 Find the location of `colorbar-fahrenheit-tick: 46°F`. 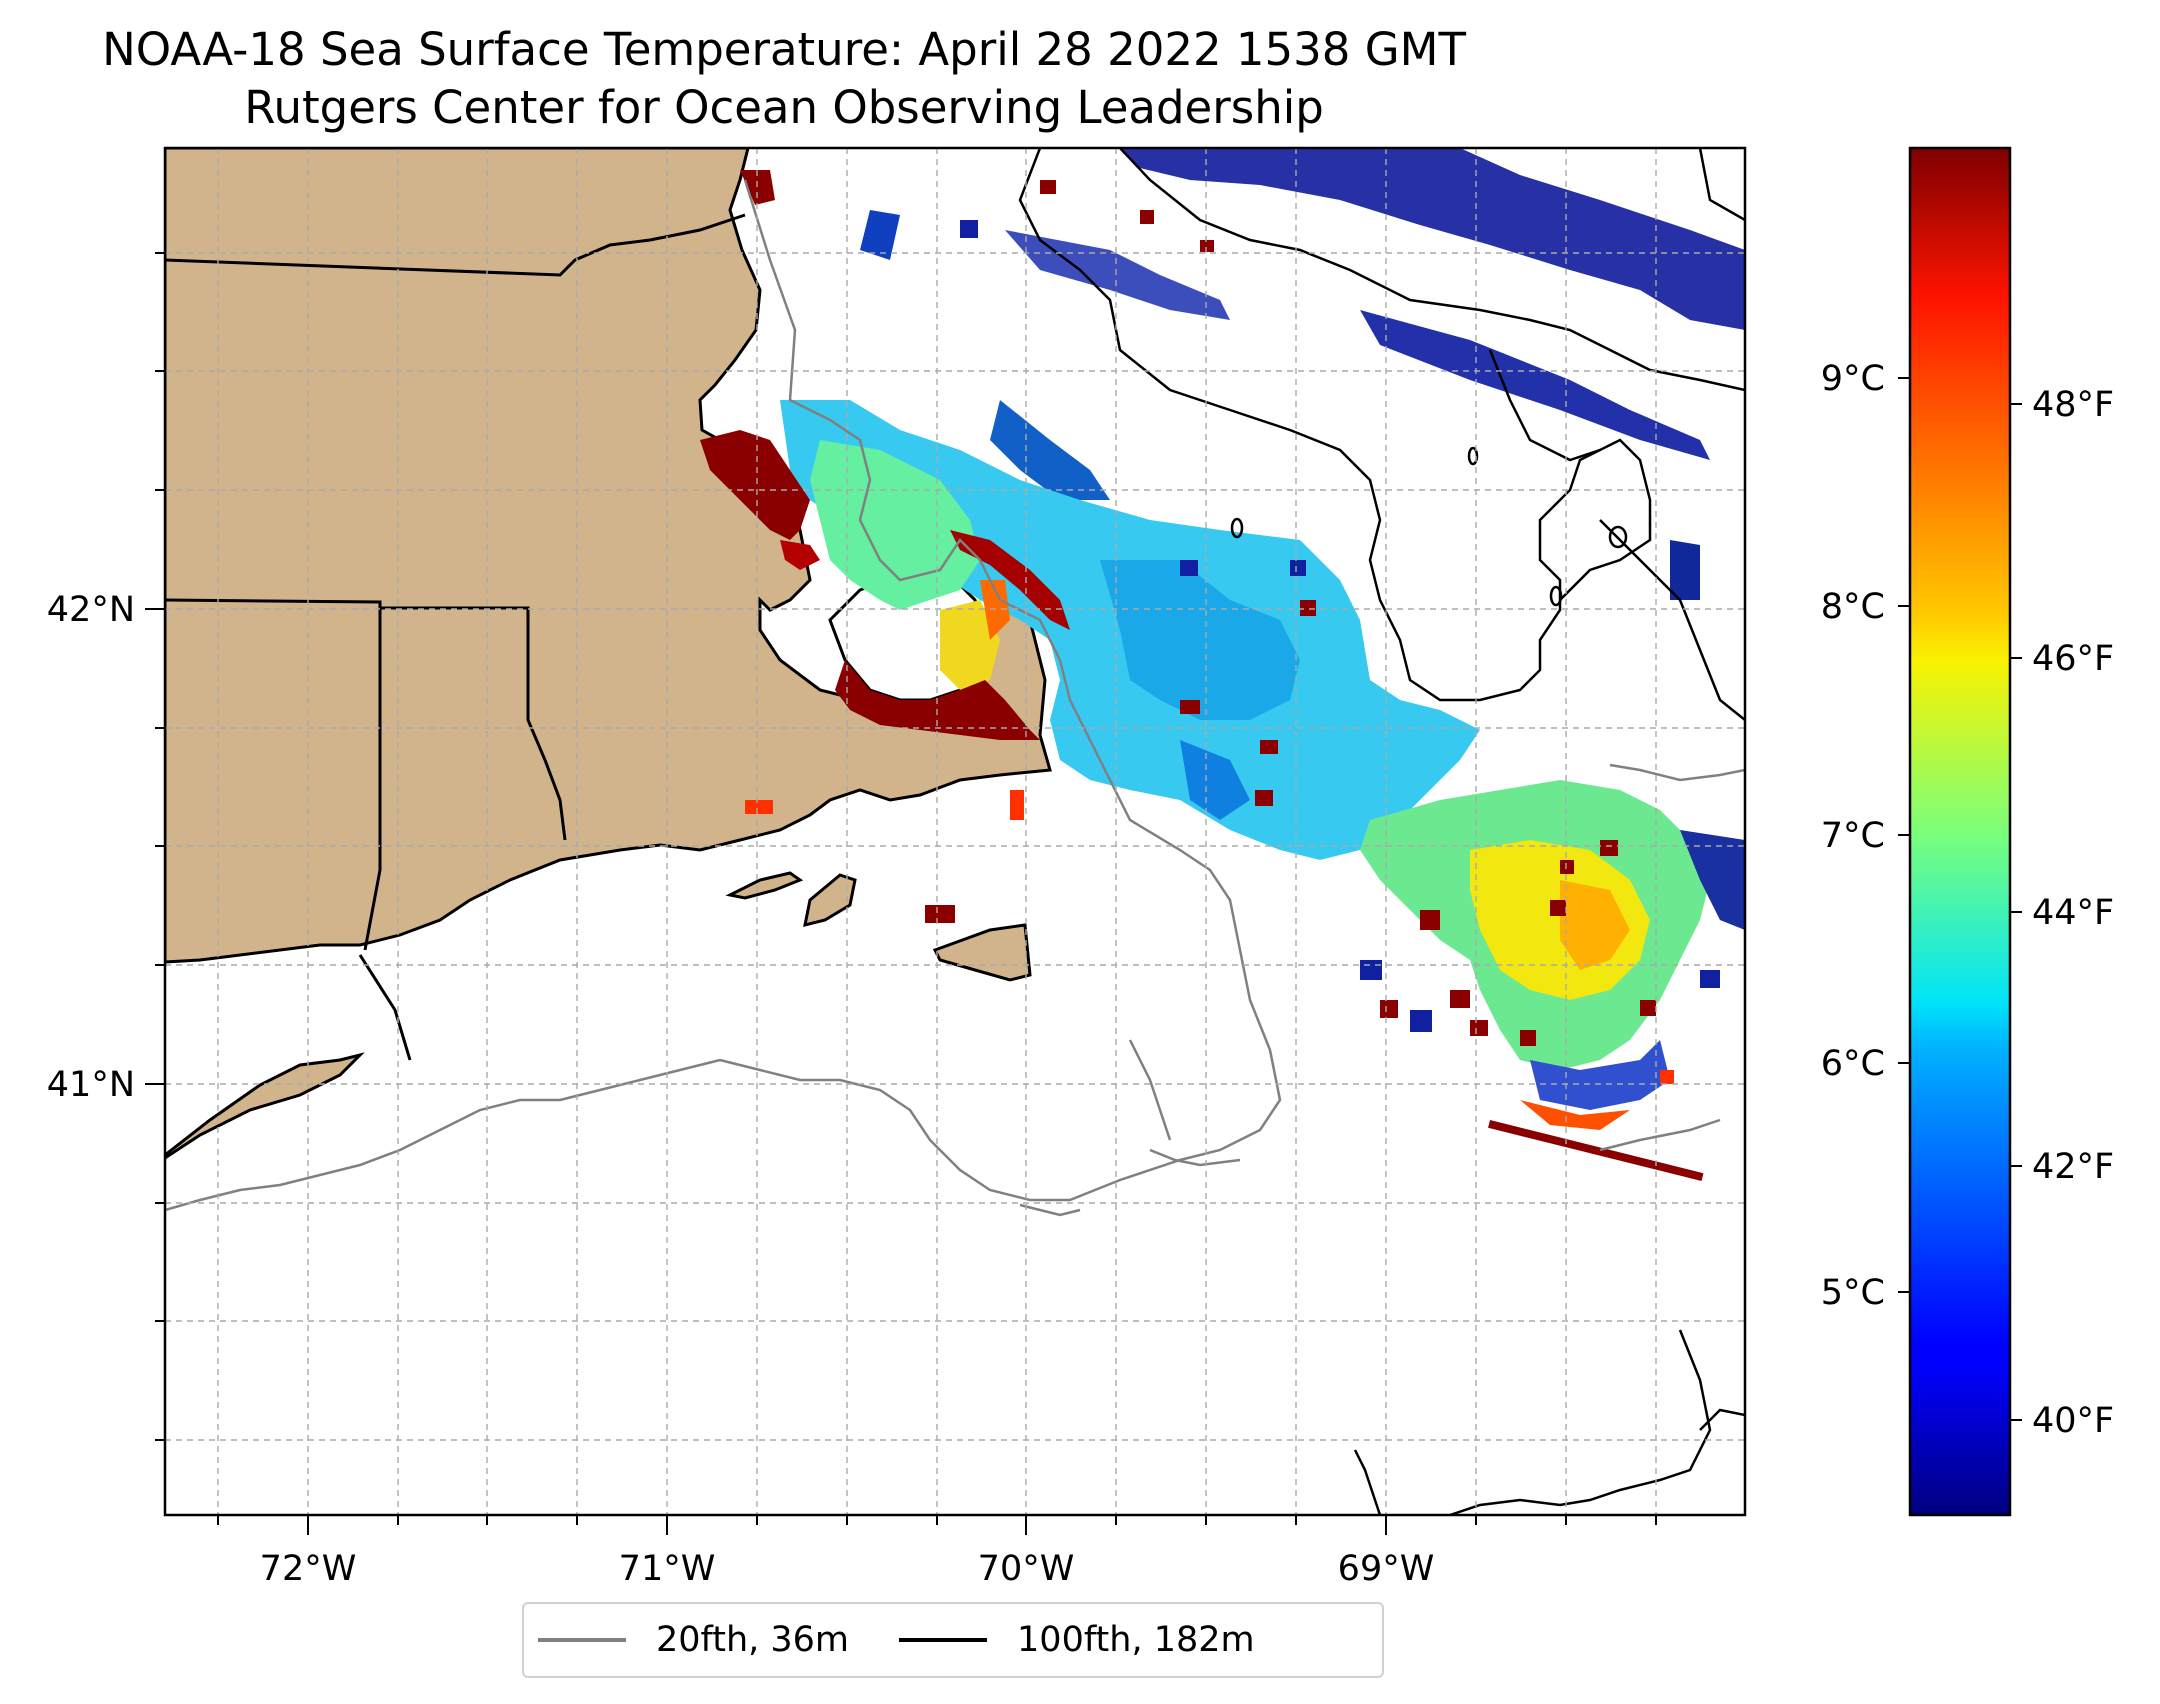

colorbar-fahrenheit-tick: 46°F is located at coordinates (2073, 659).